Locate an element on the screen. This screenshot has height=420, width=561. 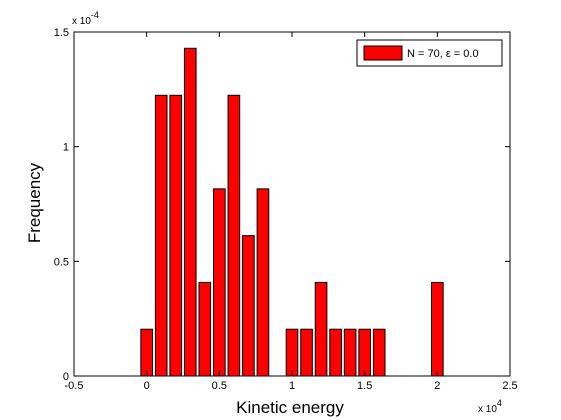
y-axis-title: Frequency is located at coordinates (34, 202).